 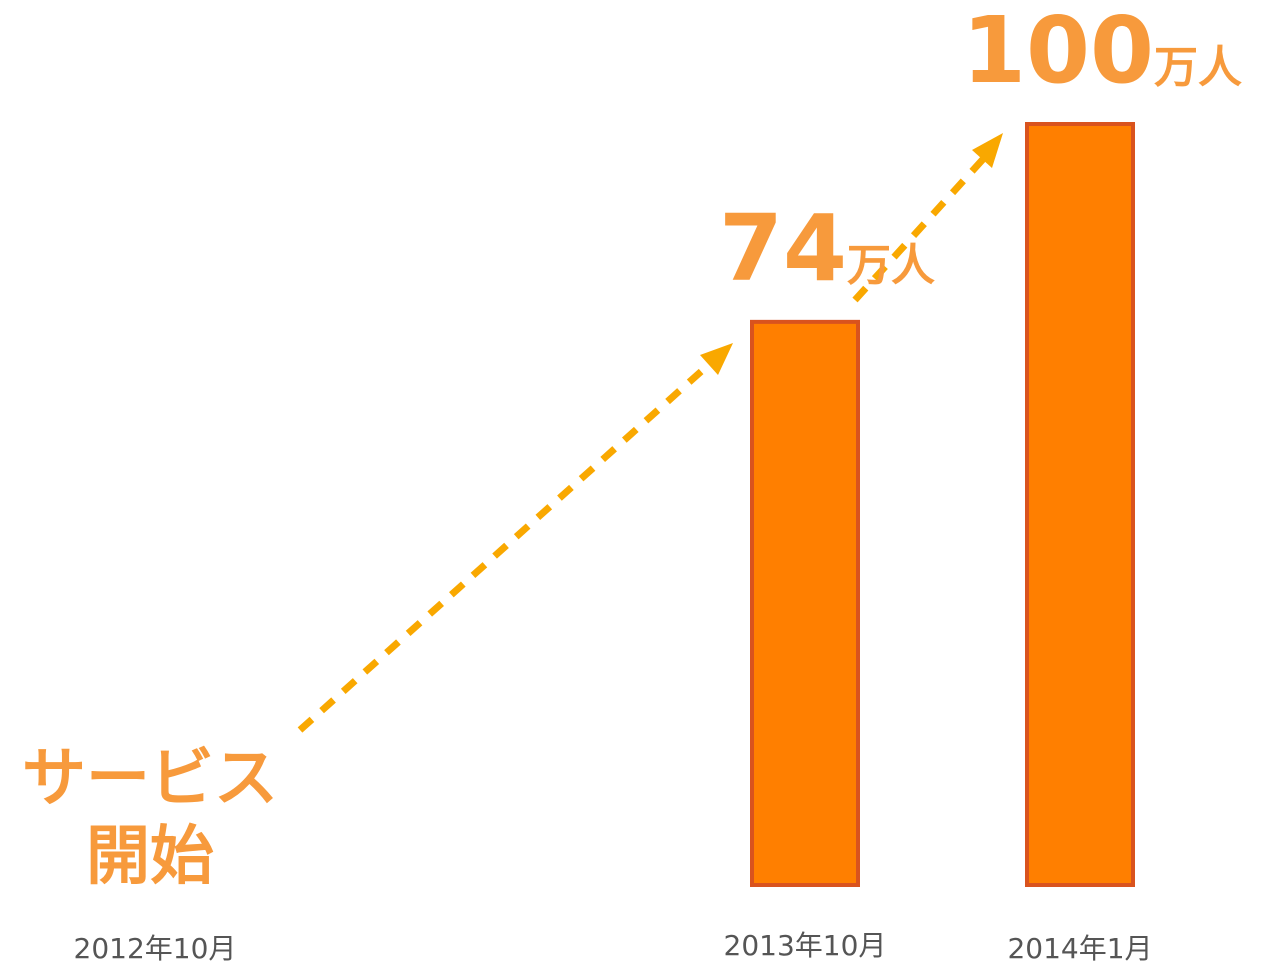 What do you see at coordinates (1079, 948) in the screenshot?
I see `x-tick-label: 2014年1月` at bounding box center [1079, 948].